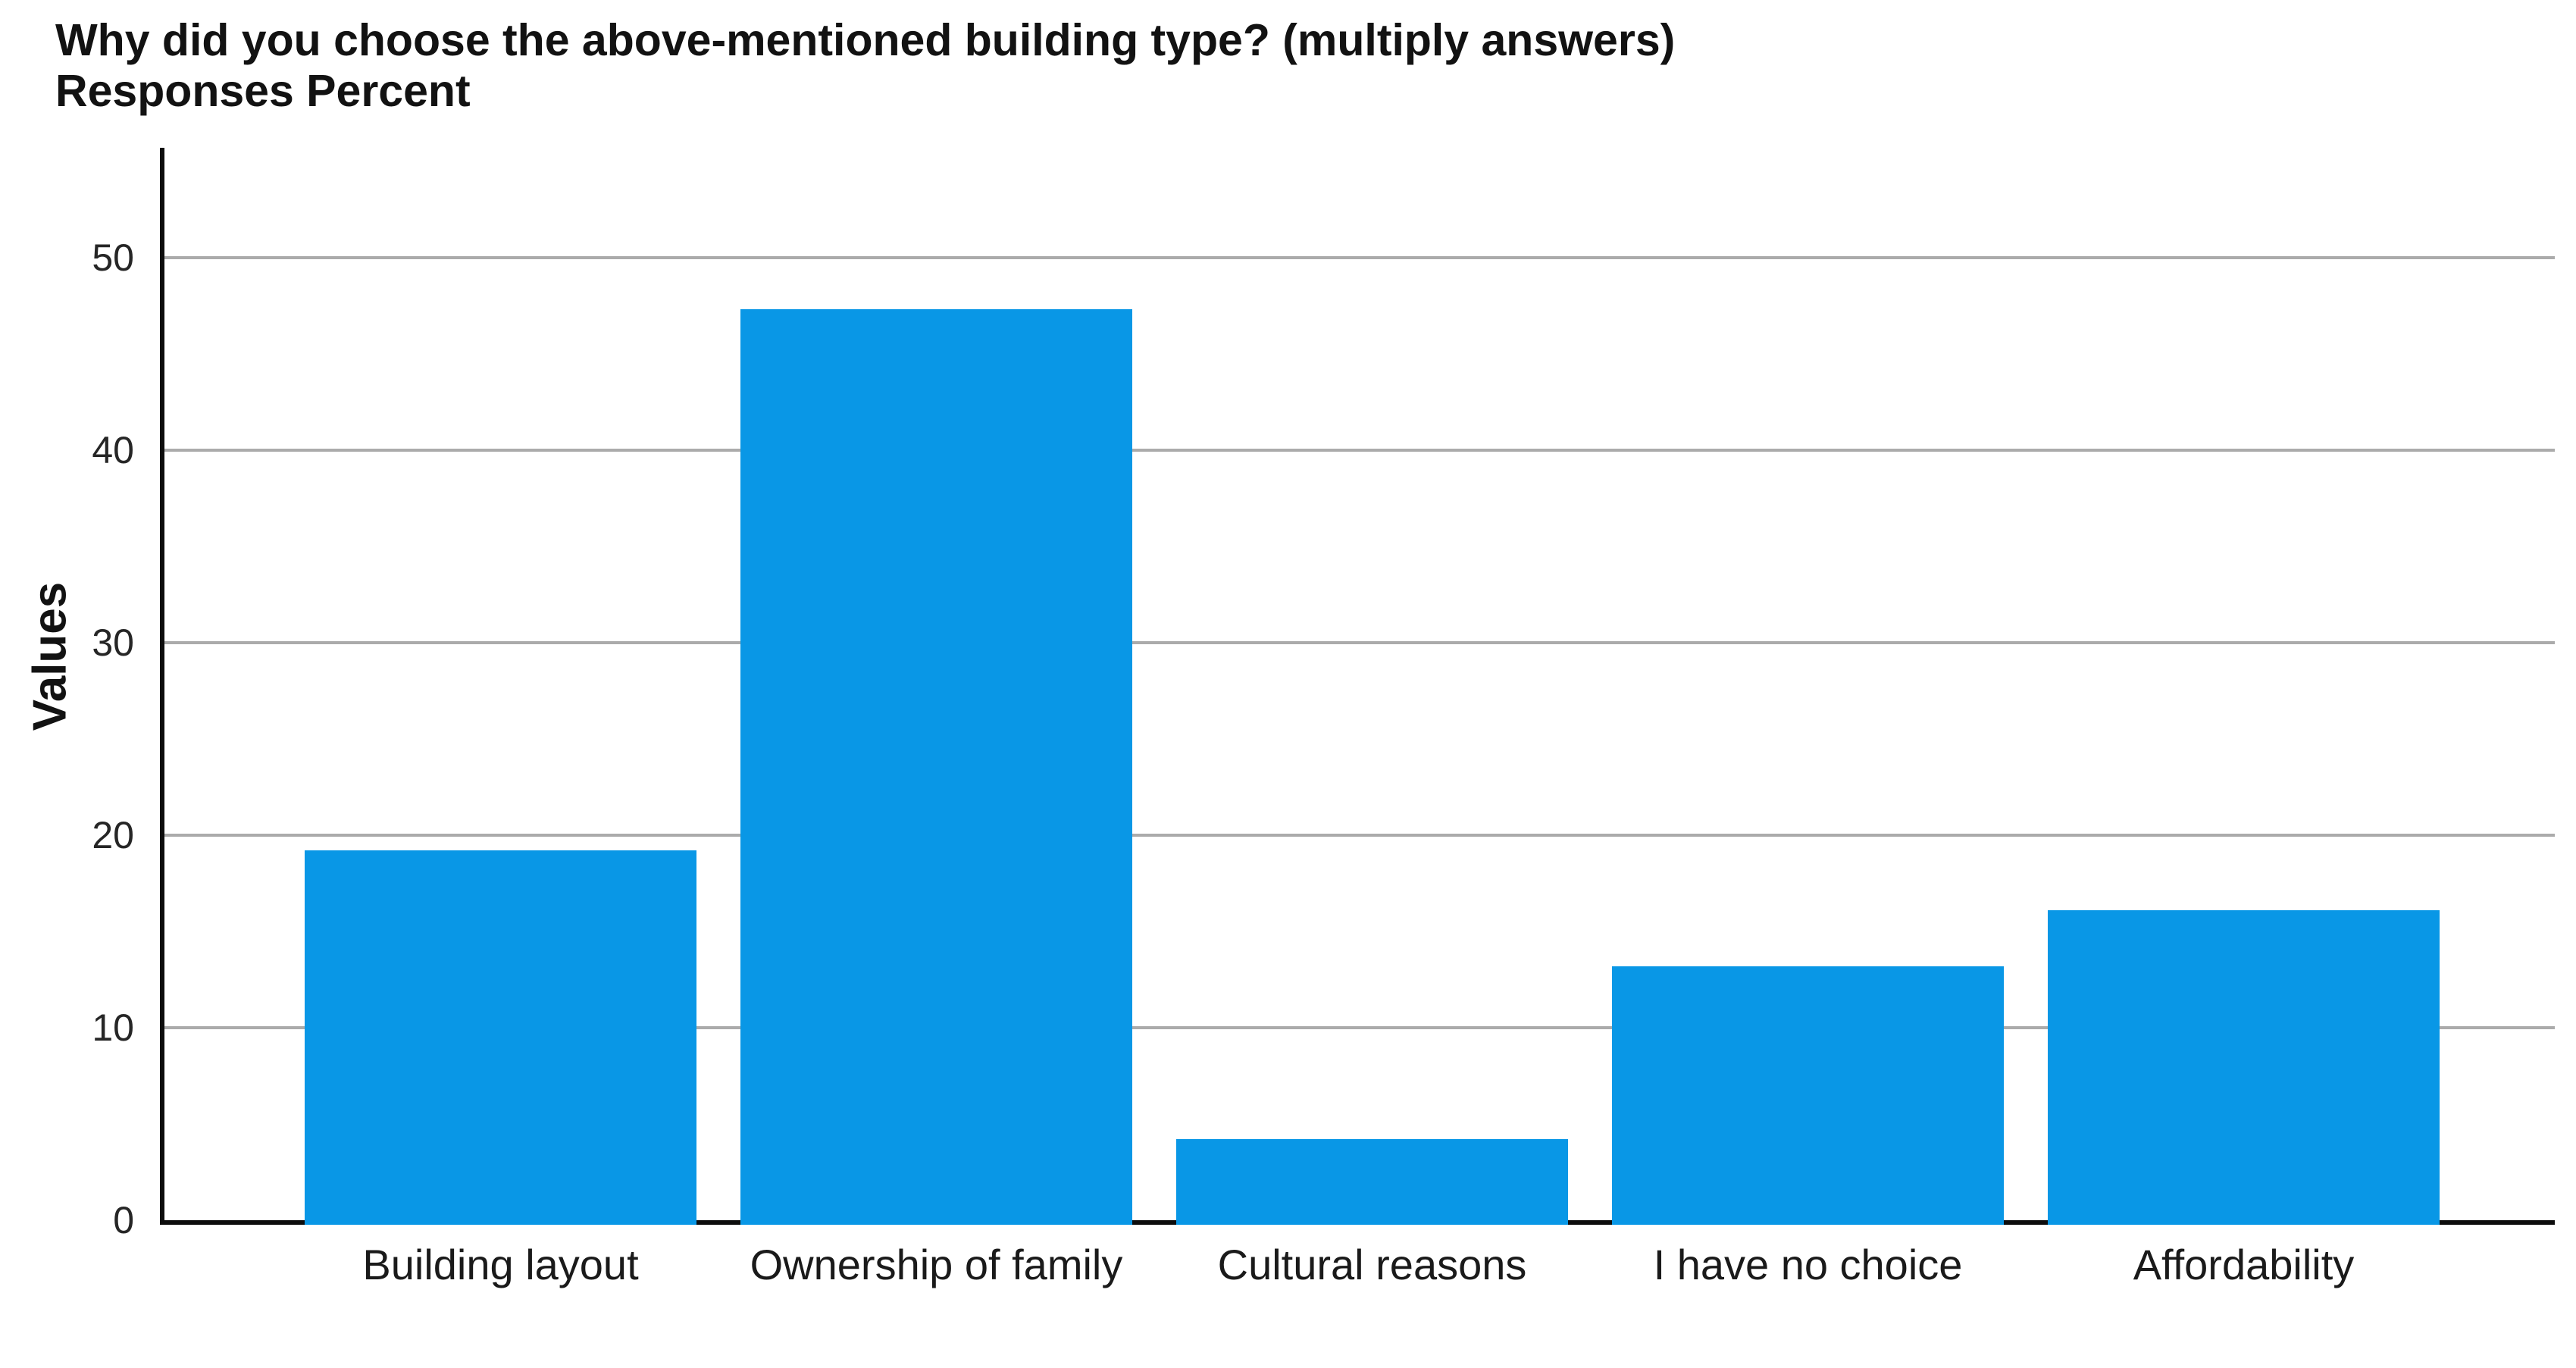  Describe the element at coordinates (2244, 1264) in the screenshot. I see `x-category-label-4: Affordability` at that location.